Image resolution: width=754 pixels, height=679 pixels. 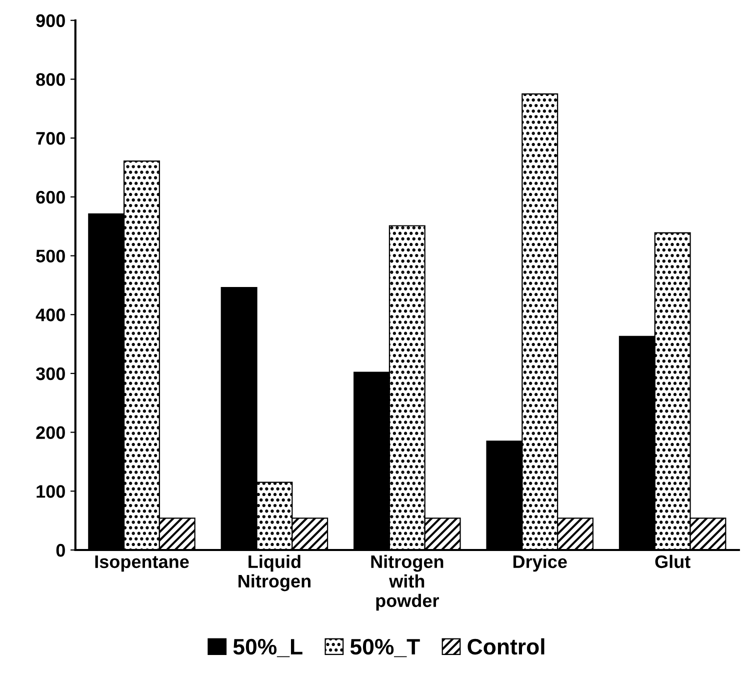 What do you see at coordinates (50, 21) in the screenshot?
I see `y-tick-label: 900` at bounding box center [50, 21].